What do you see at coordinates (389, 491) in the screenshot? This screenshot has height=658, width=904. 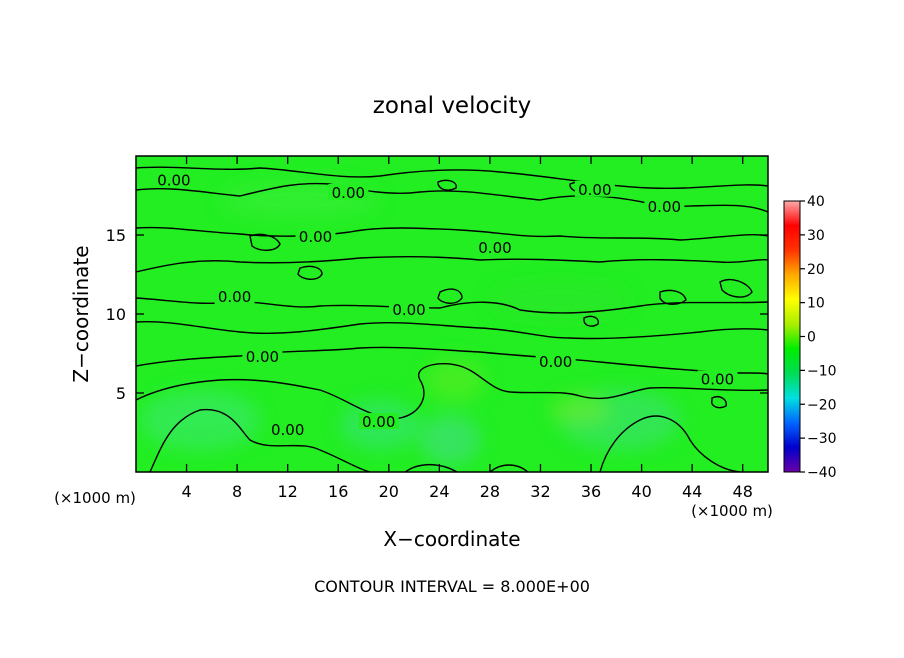 I see `x-tick-label: 20` at bounding box center [389, 491].